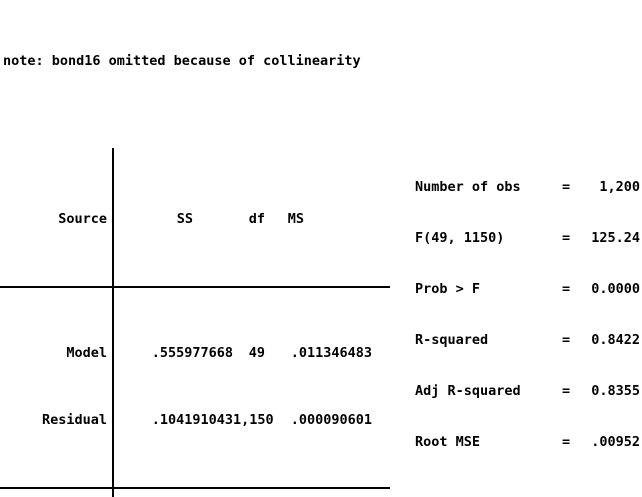  What do you see at coordinates (615, 238) in the screenshot?
I see `stat-value: 125.24` at bounding box center [615, 238].